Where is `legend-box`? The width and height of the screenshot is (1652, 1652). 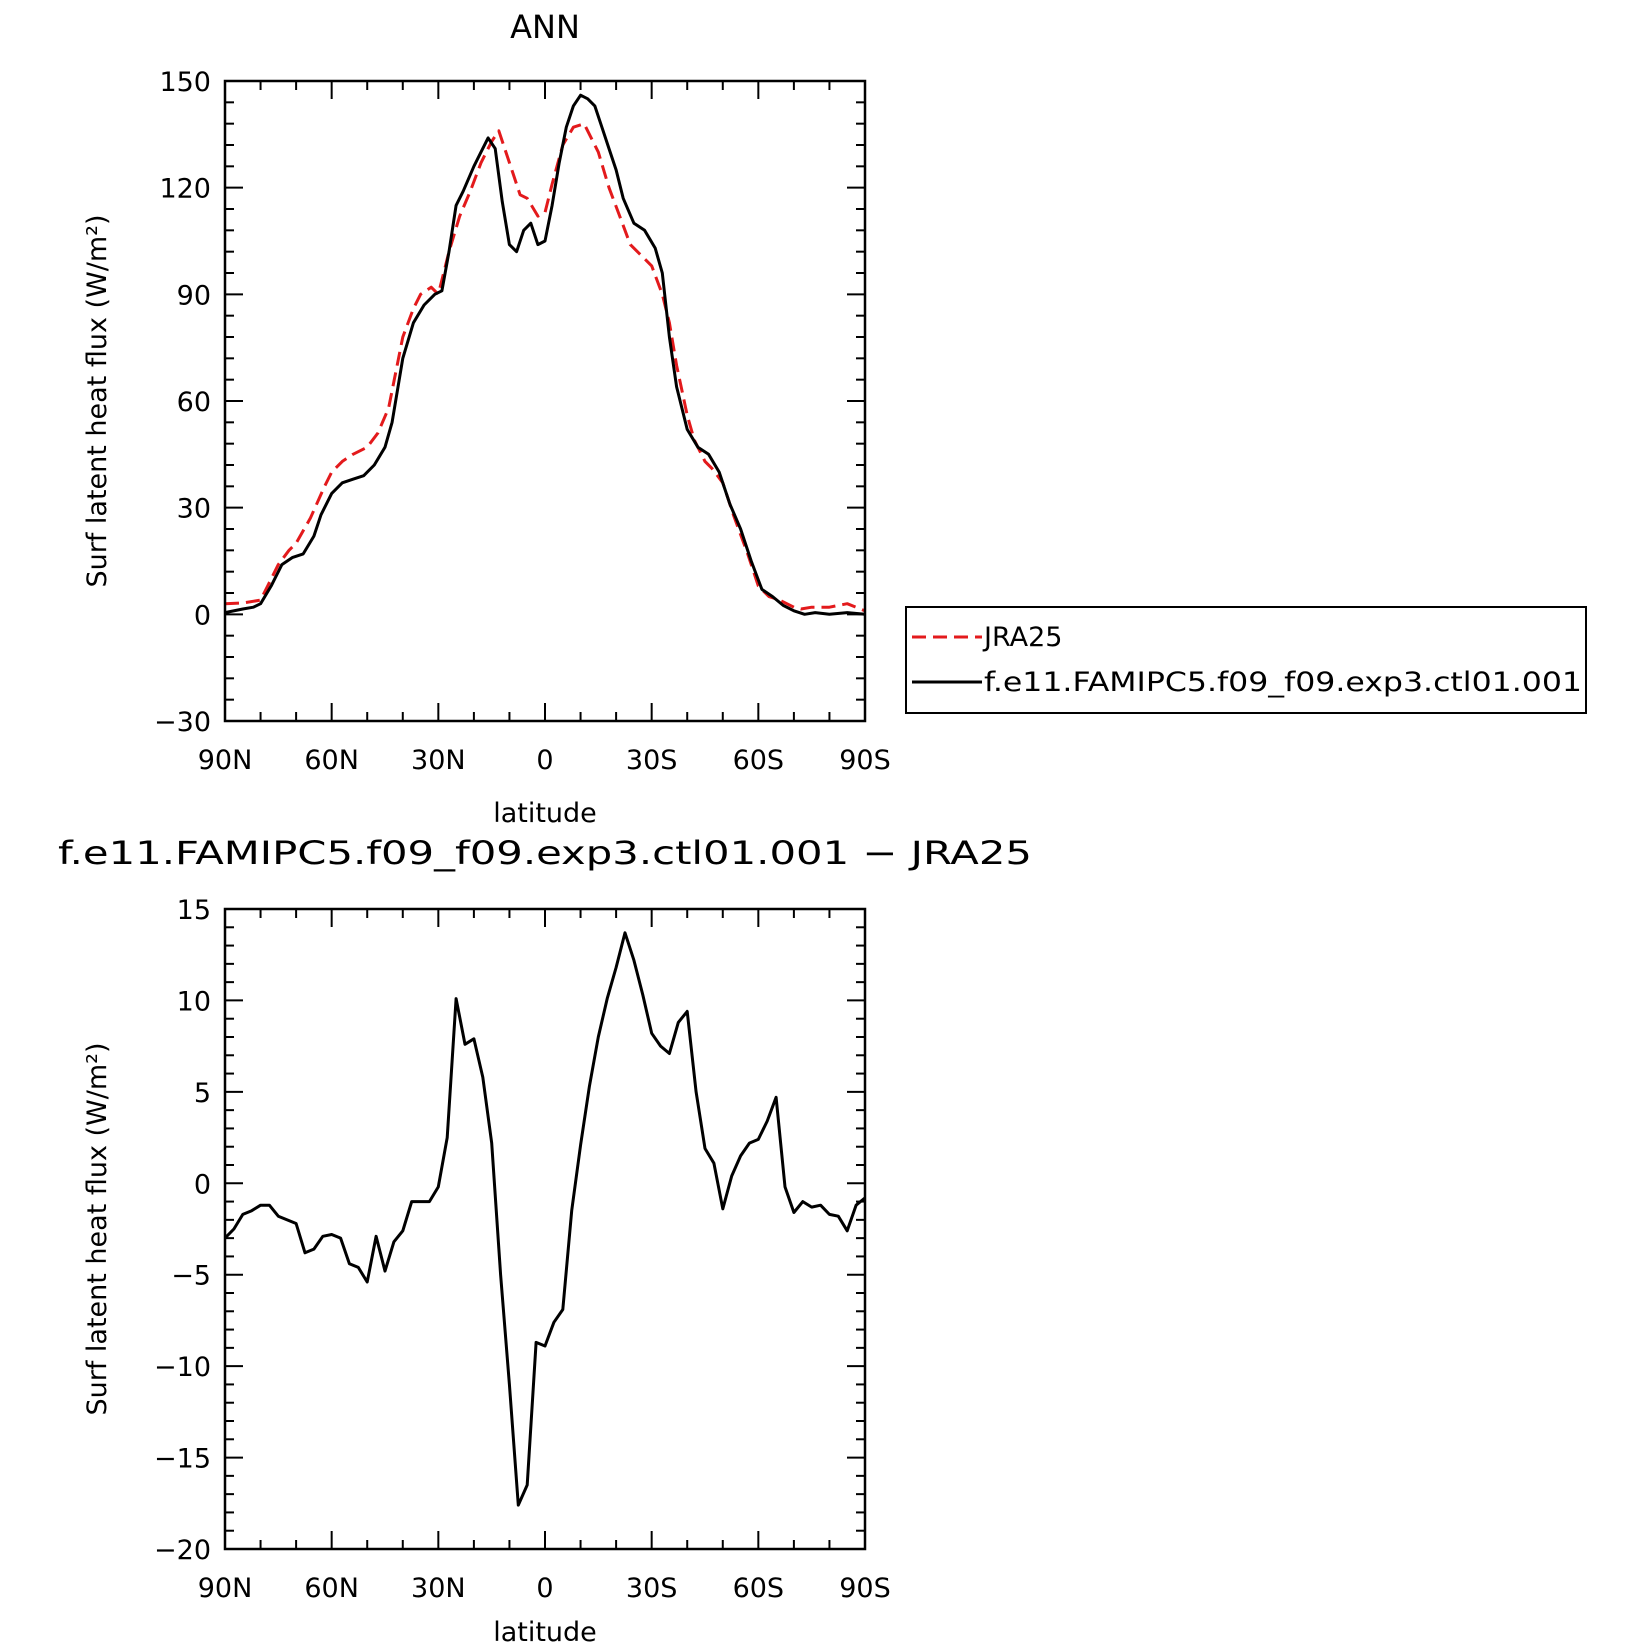
legend-box is located at coordinates (1246, 660).